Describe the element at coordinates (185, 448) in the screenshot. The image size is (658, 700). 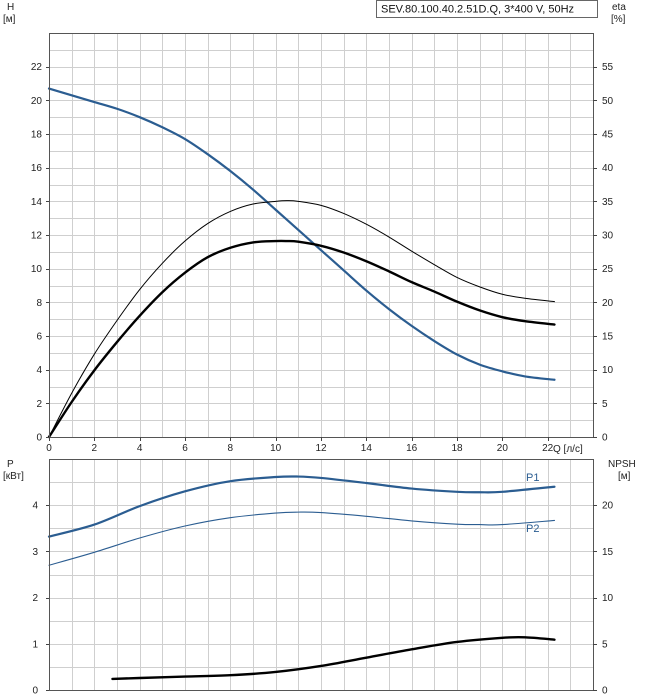
I see `x-tick-label: 6` at that location.